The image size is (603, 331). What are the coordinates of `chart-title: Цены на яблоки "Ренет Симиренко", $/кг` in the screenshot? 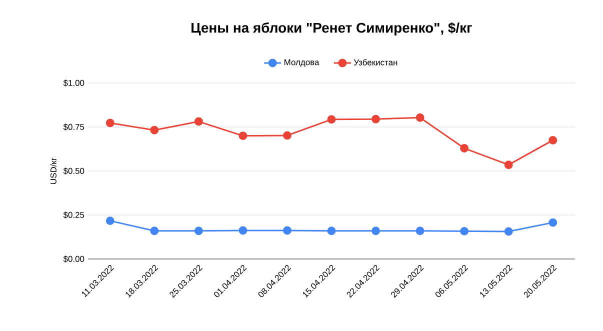 It's located at (332, 29).